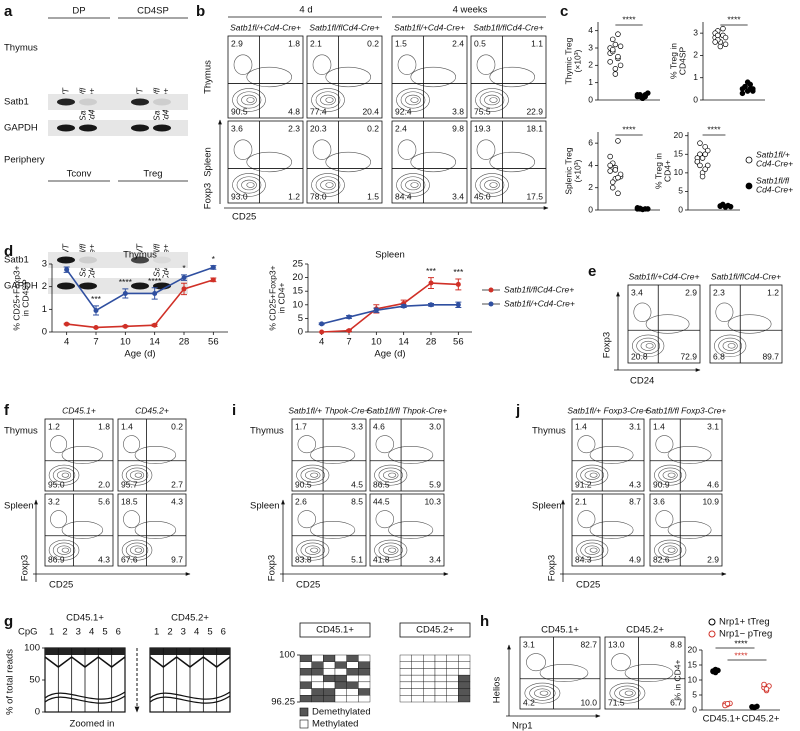  I want to click on band-label: GAPDH, so click(21, 128).